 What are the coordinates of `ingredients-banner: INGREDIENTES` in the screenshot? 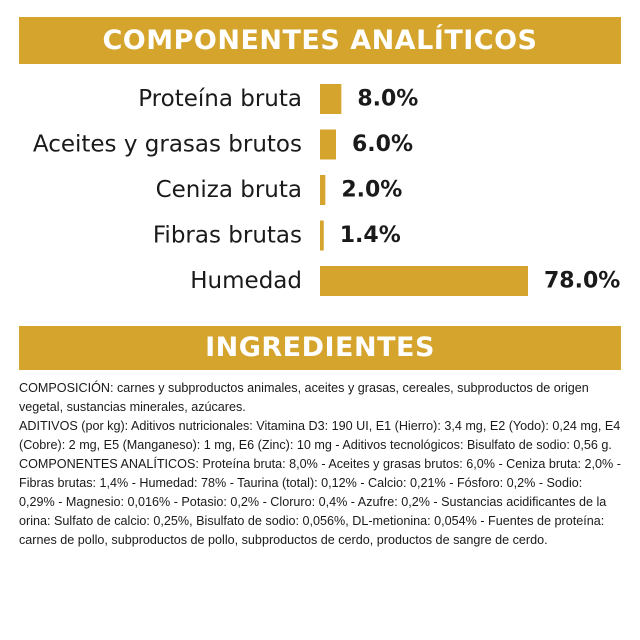 It's located at (320, 348).